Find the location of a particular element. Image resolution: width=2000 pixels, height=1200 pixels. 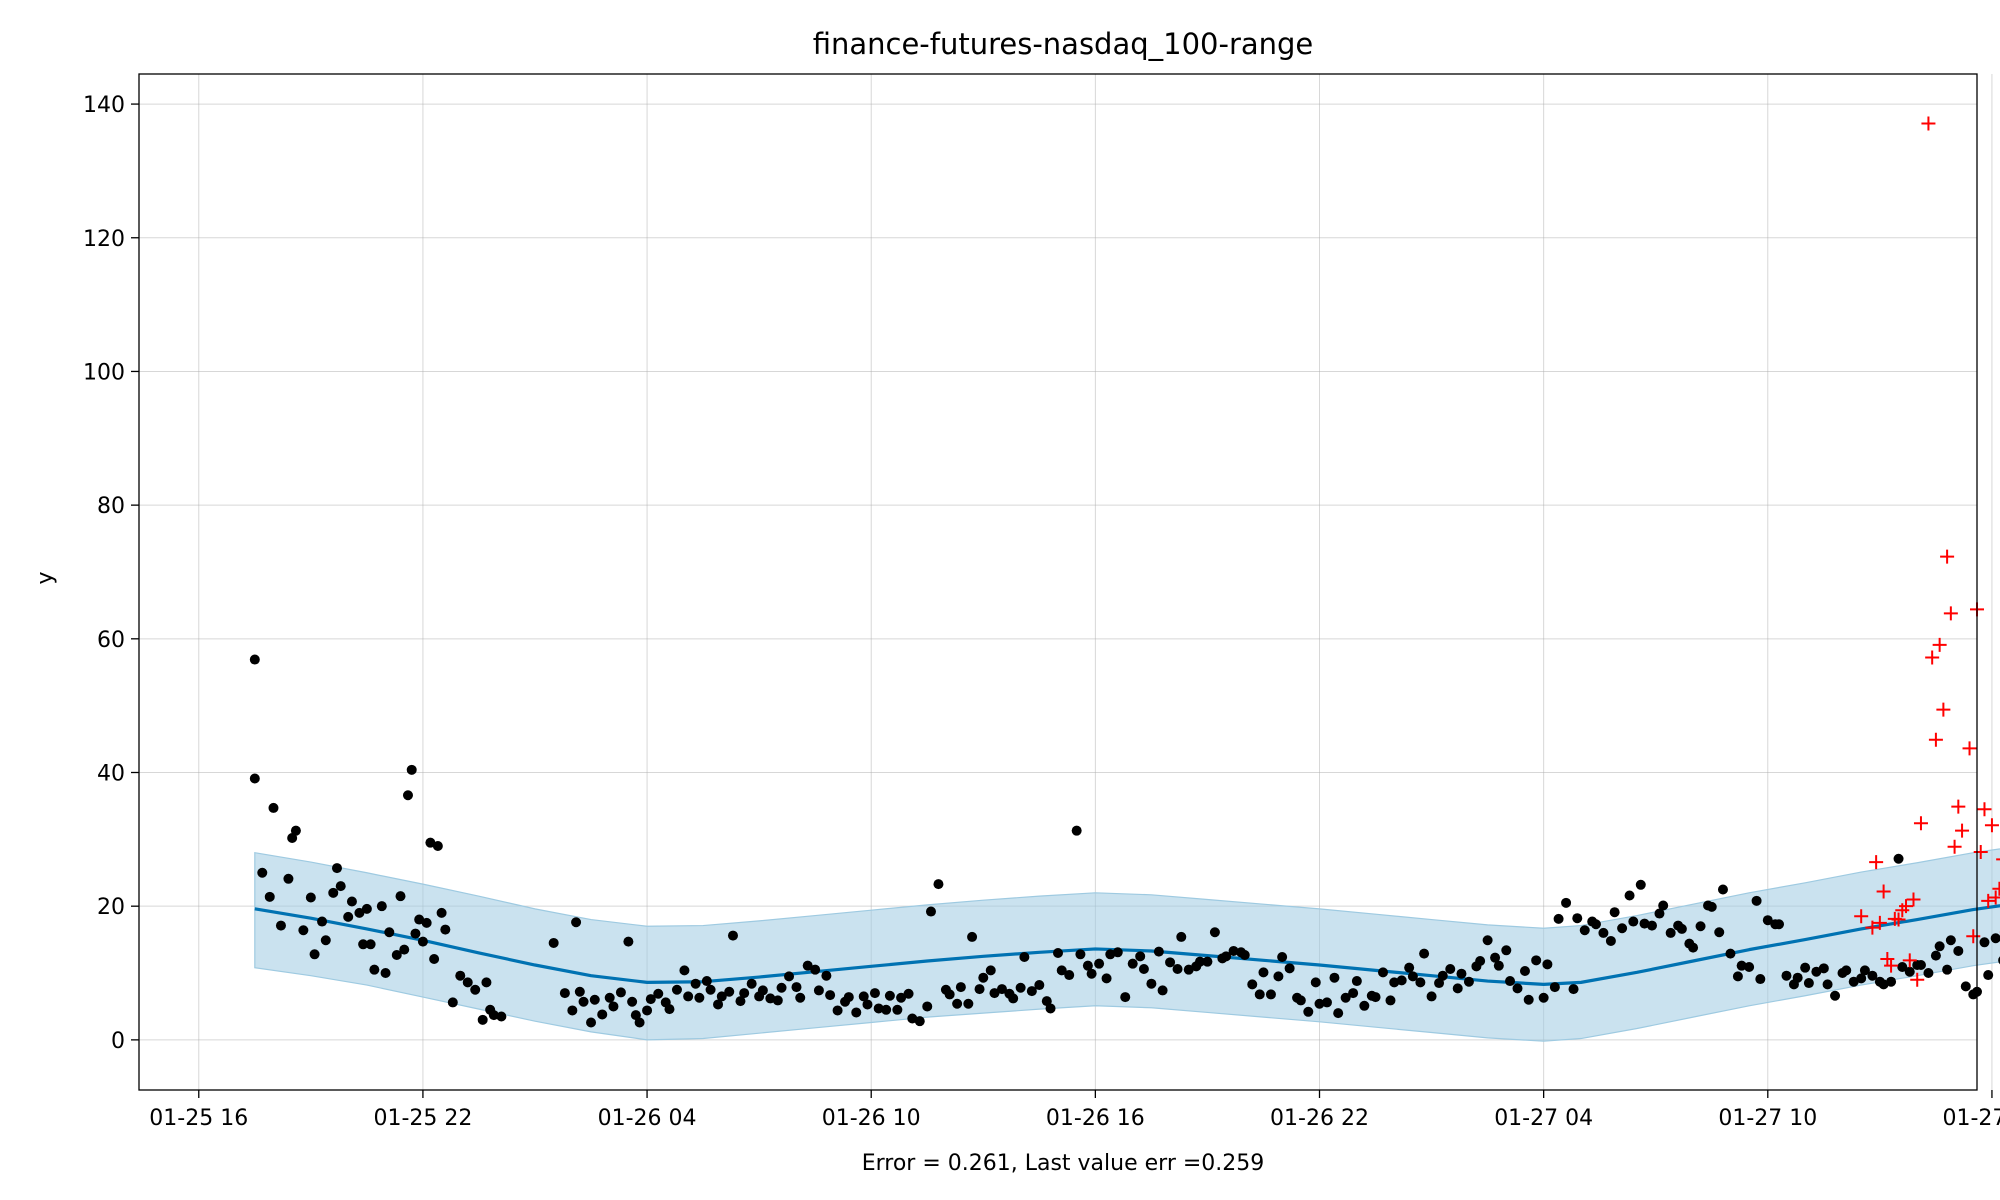

y-axis-ticks: 0 20 40 60 80 100 120 140 is located at coordinates (111, 573).